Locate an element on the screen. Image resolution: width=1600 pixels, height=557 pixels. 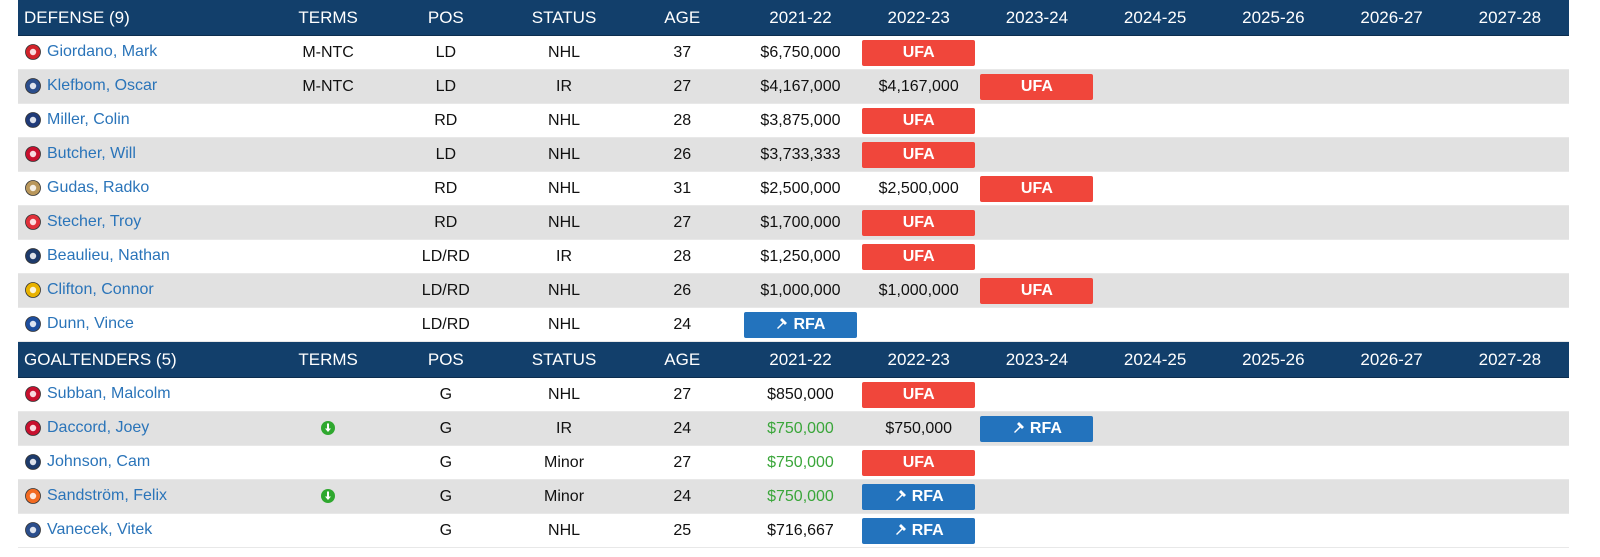
salary-value: $3,733,333 is located at coordinates (800, 154).